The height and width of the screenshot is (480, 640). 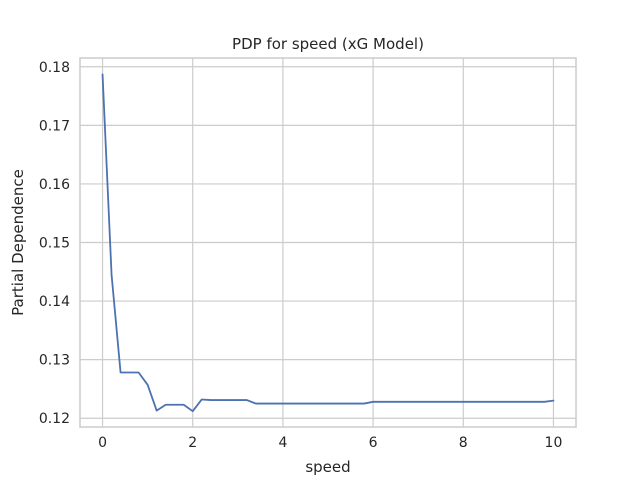 I want to click on x-tick-label: 4, so click(x=282, y=443).